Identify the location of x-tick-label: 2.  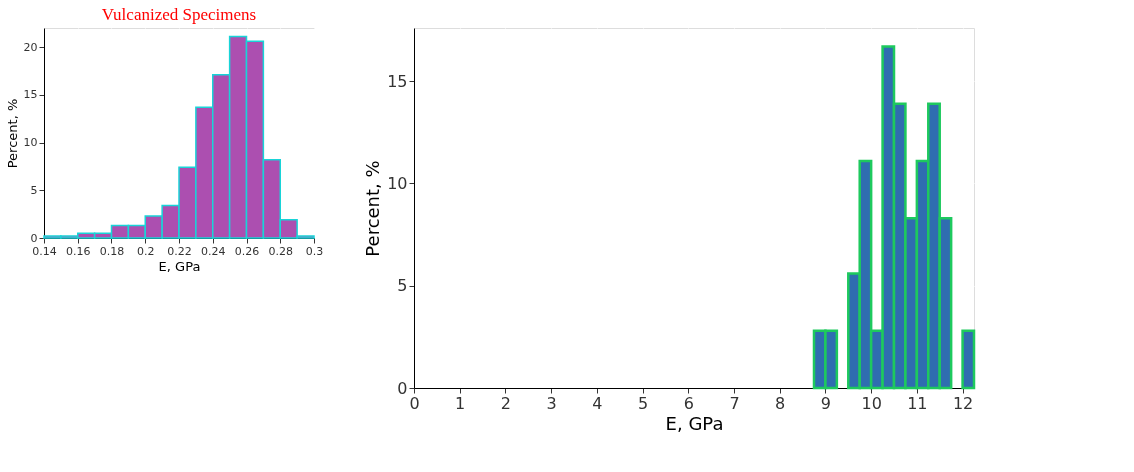
(506, 403).